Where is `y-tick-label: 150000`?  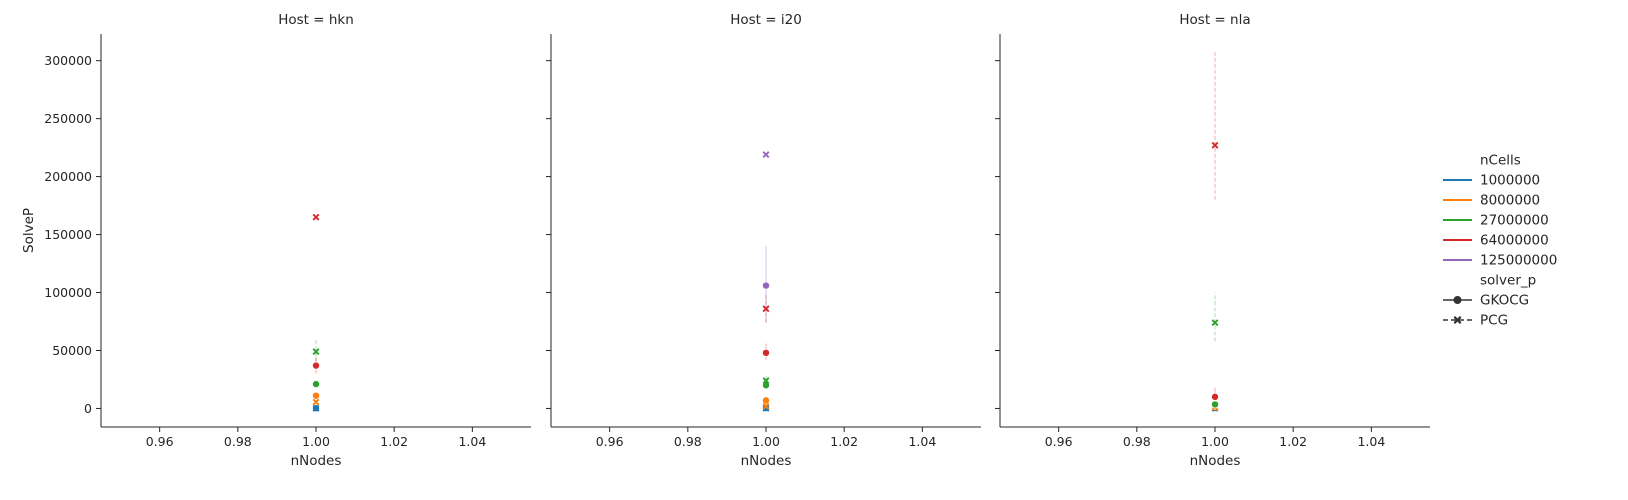
y-tick-label: 150000 is located at coordinates (68, 234).